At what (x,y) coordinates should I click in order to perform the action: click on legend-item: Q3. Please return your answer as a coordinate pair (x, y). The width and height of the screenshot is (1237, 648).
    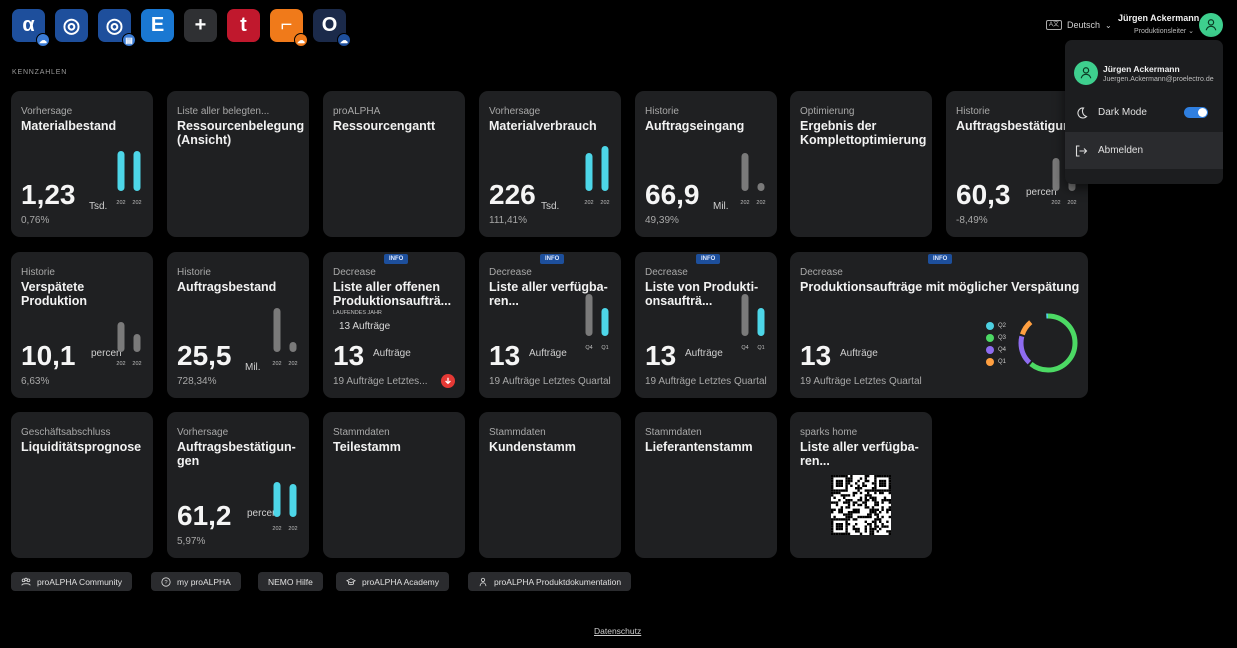
    Looking at the image, I should click on (996, 338).